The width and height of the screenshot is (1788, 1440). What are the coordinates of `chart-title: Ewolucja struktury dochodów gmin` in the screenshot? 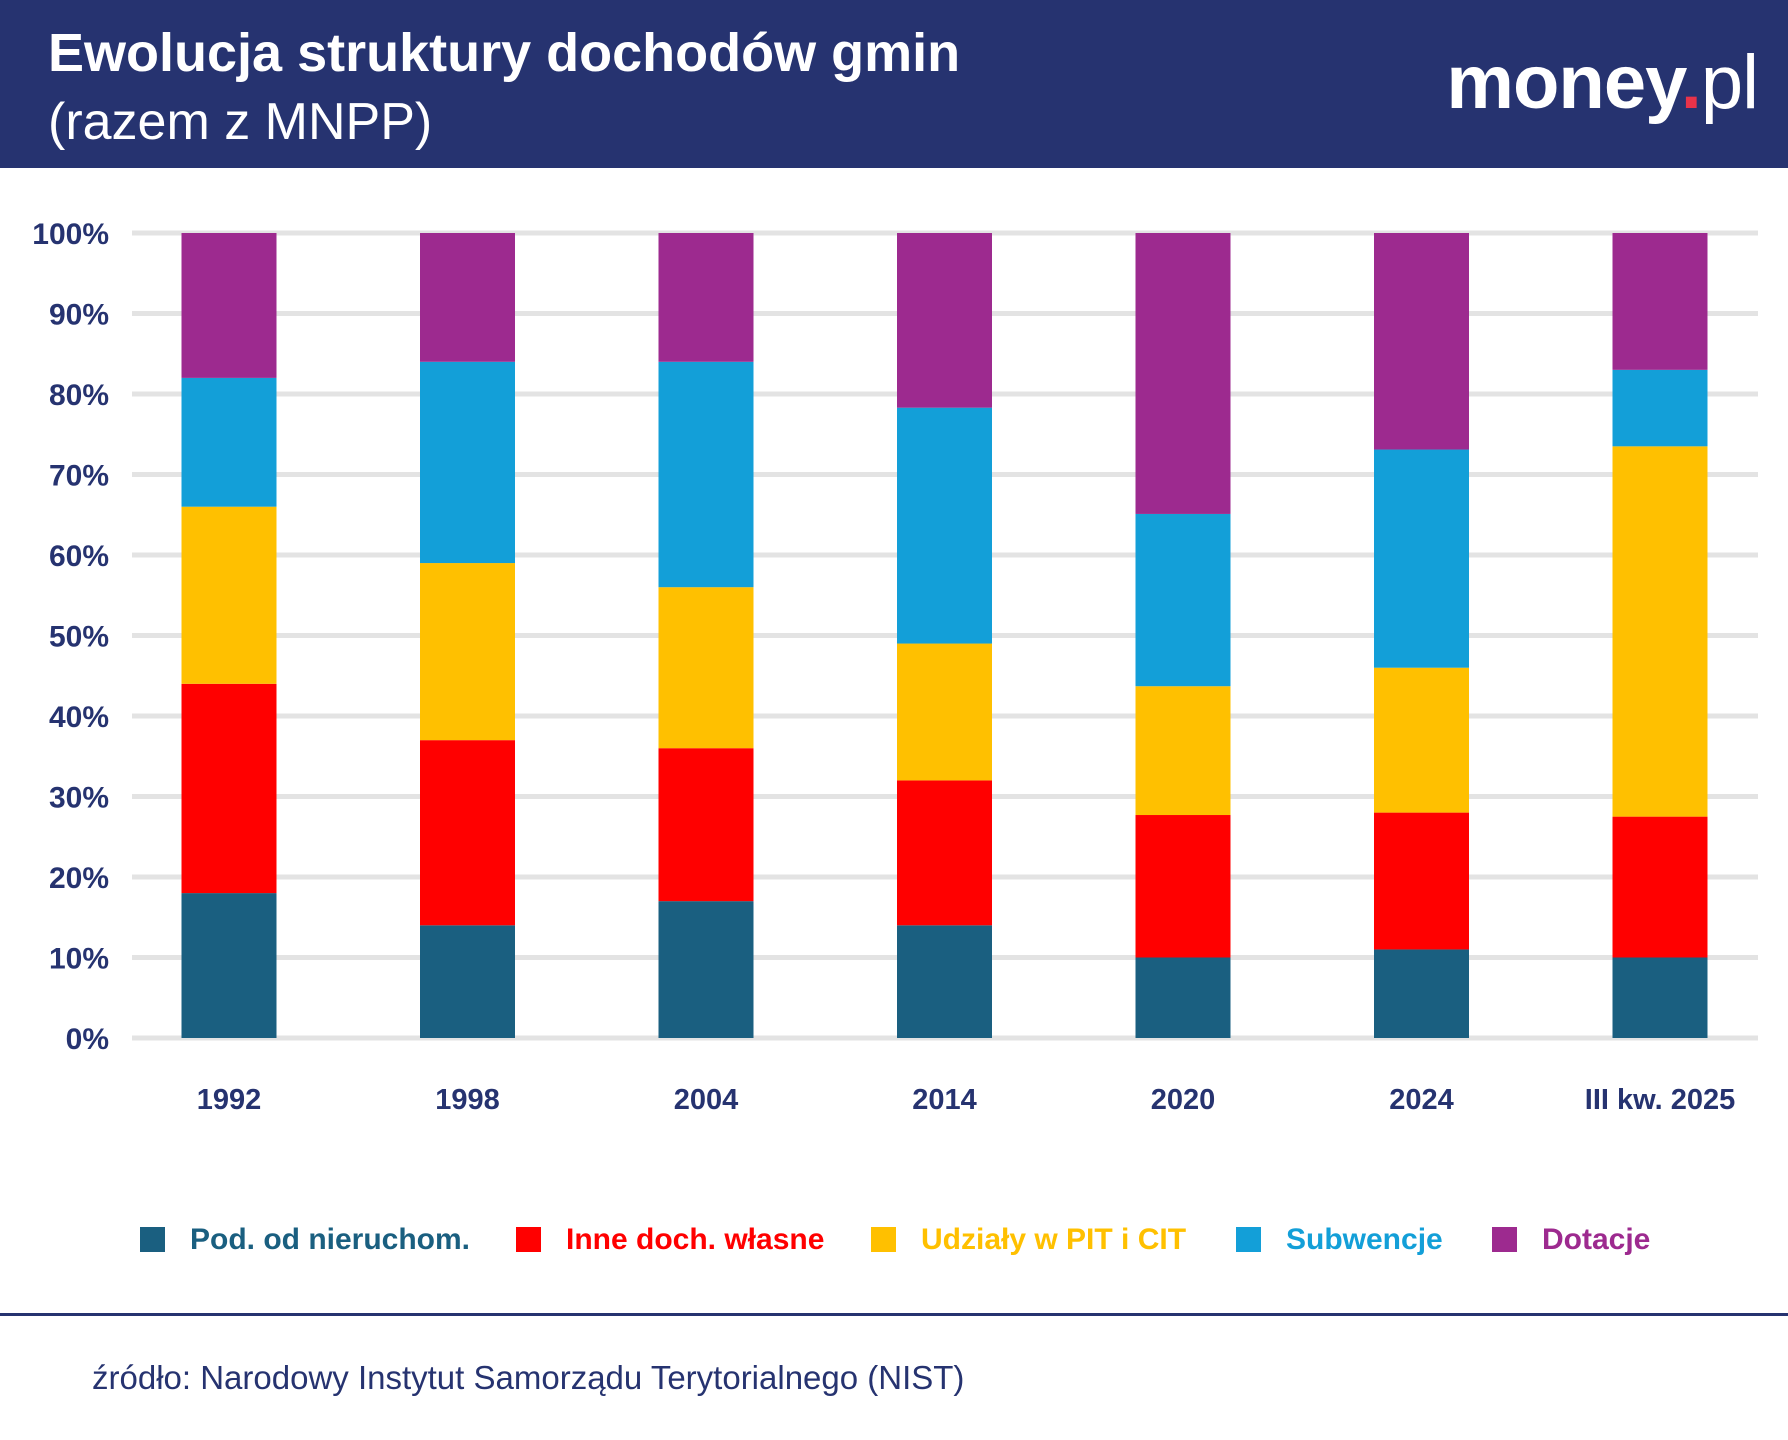 It's located at (504, 53).